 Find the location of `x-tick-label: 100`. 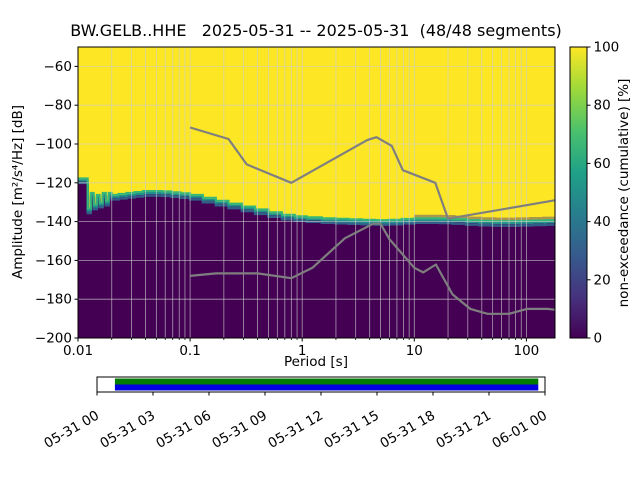

x-tick-label: 100 is located at coordinates (526, 351).